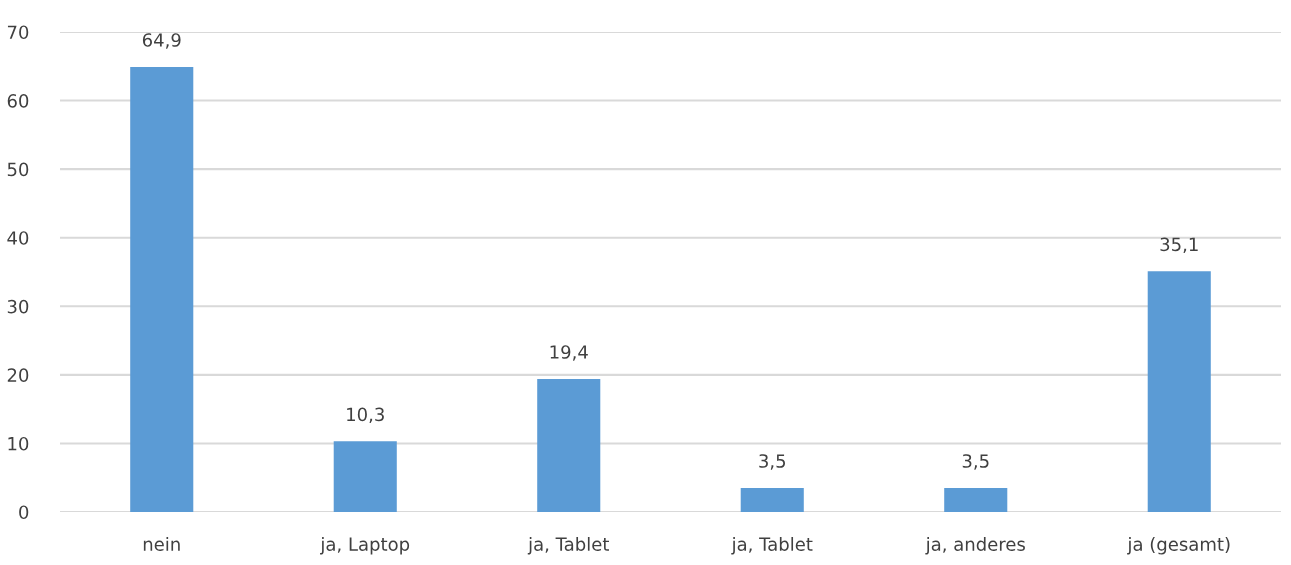 This screenshot has width=1291, height=565. Describe the element at coordinates (18, 238) in the screenshot. I see `y-tick-label: 40` at that location.